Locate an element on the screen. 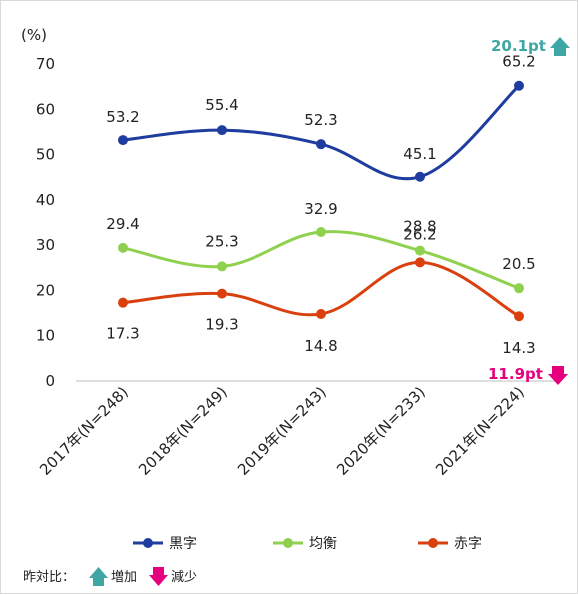 The width and height of the screenshot is (578, 595). data-label: 26.2 is located at coordinates (419, 234).